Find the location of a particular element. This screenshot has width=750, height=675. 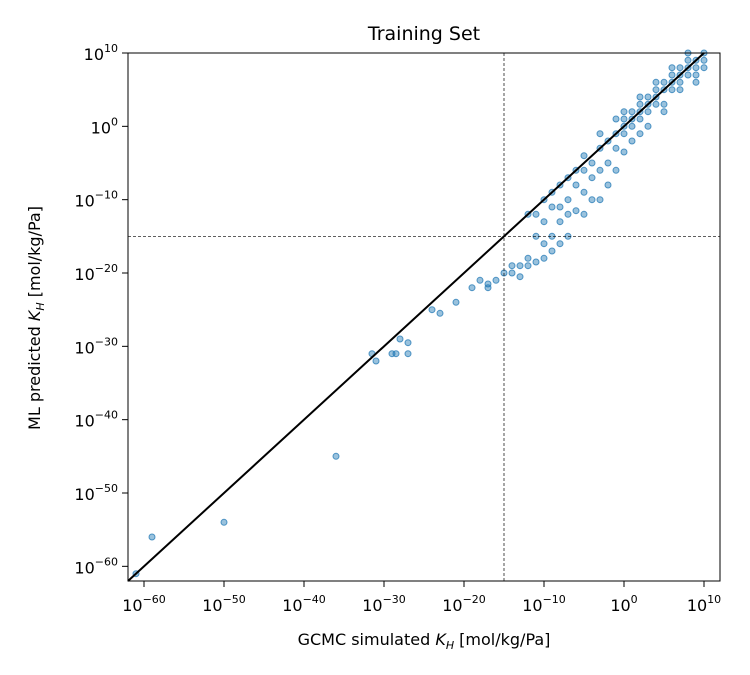

y-axis-label: ML predicted KH [mol/kg/Pa] is located at coordinates (36, 318).